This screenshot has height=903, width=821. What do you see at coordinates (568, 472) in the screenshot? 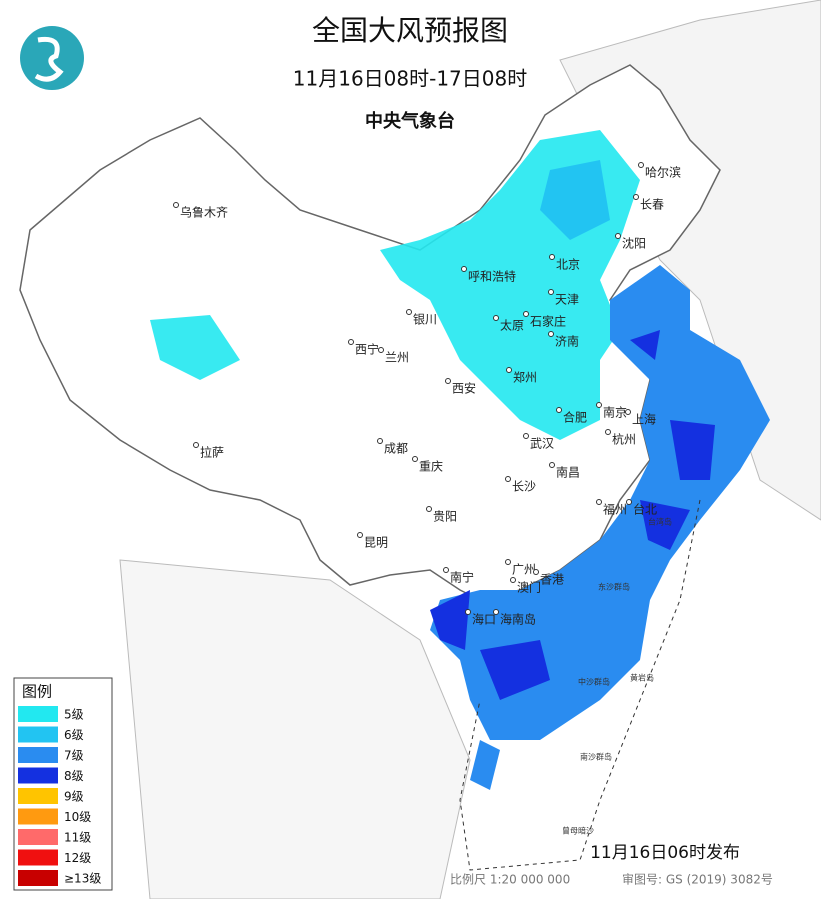
I see `city-label: 南昌` at bounding box center [568, 472].